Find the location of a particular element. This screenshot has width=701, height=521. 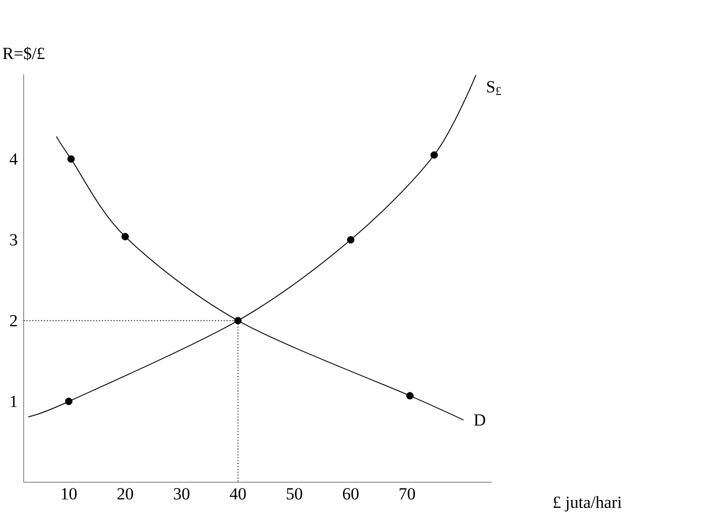

y-tick-label: 3 is located at coordinates (14, 240).